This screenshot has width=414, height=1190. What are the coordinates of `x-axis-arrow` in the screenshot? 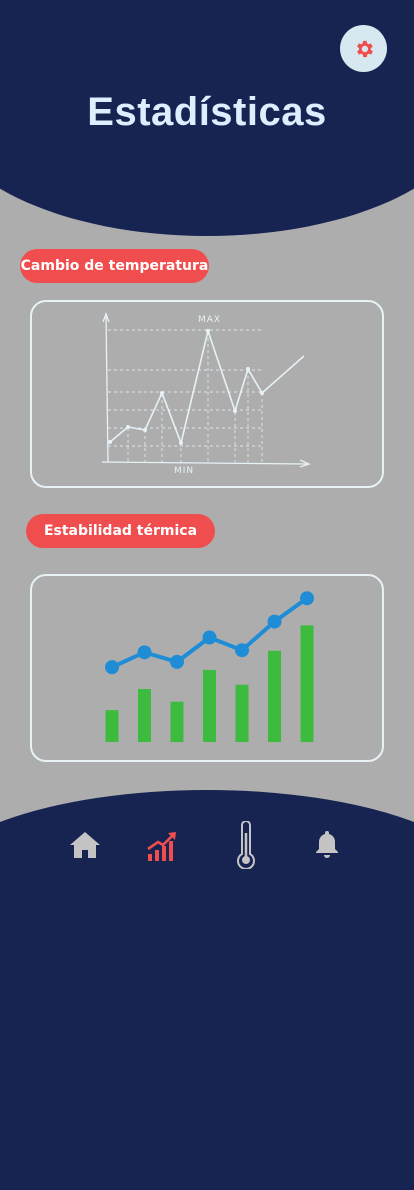 It's located at (305, 463).